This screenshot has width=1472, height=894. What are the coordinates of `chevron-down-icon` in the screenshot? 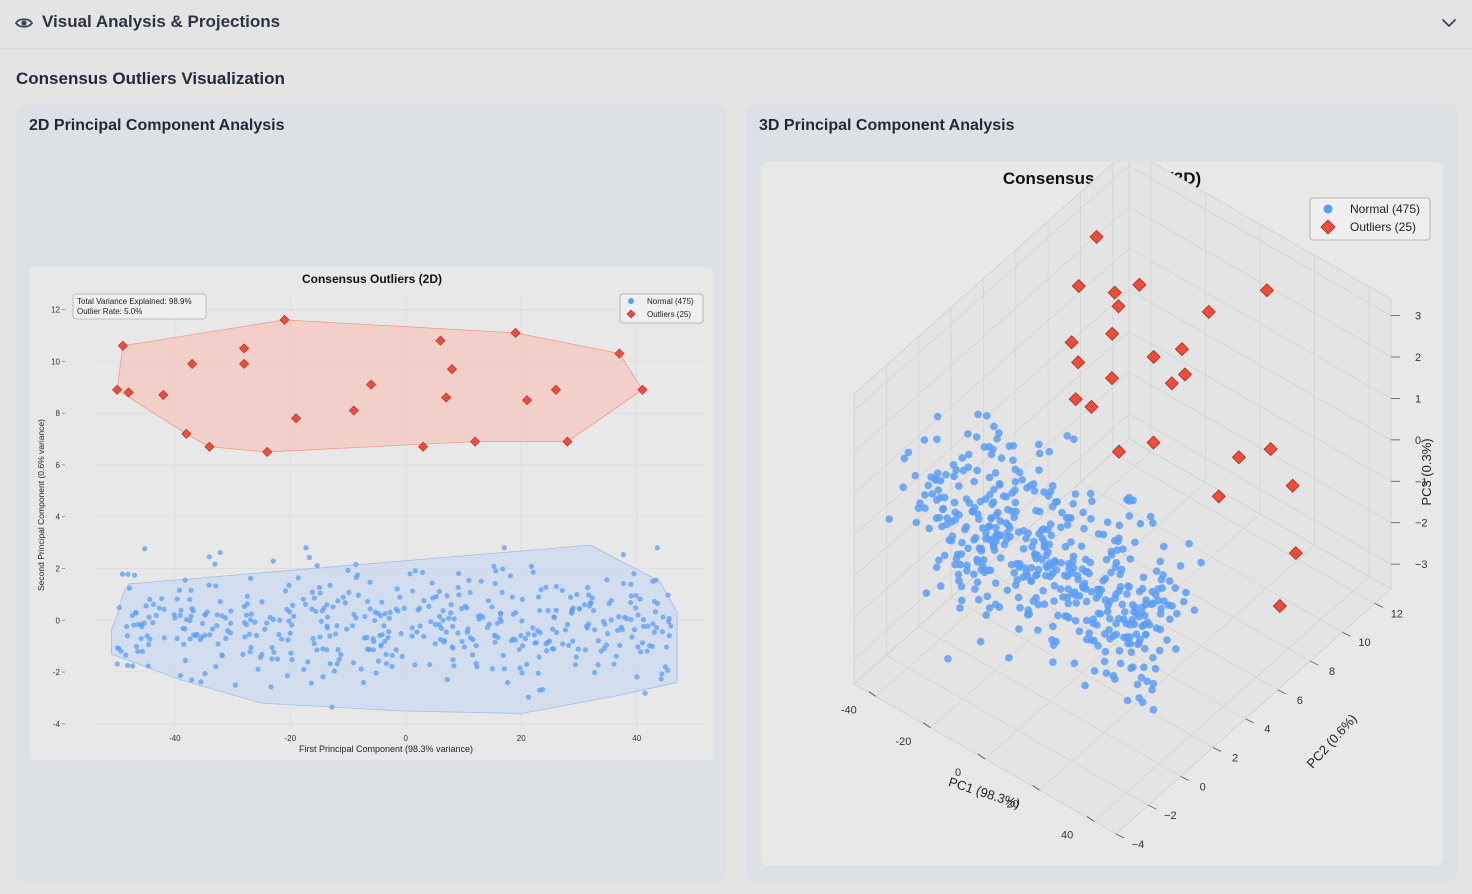 It's located at (1449, 23).